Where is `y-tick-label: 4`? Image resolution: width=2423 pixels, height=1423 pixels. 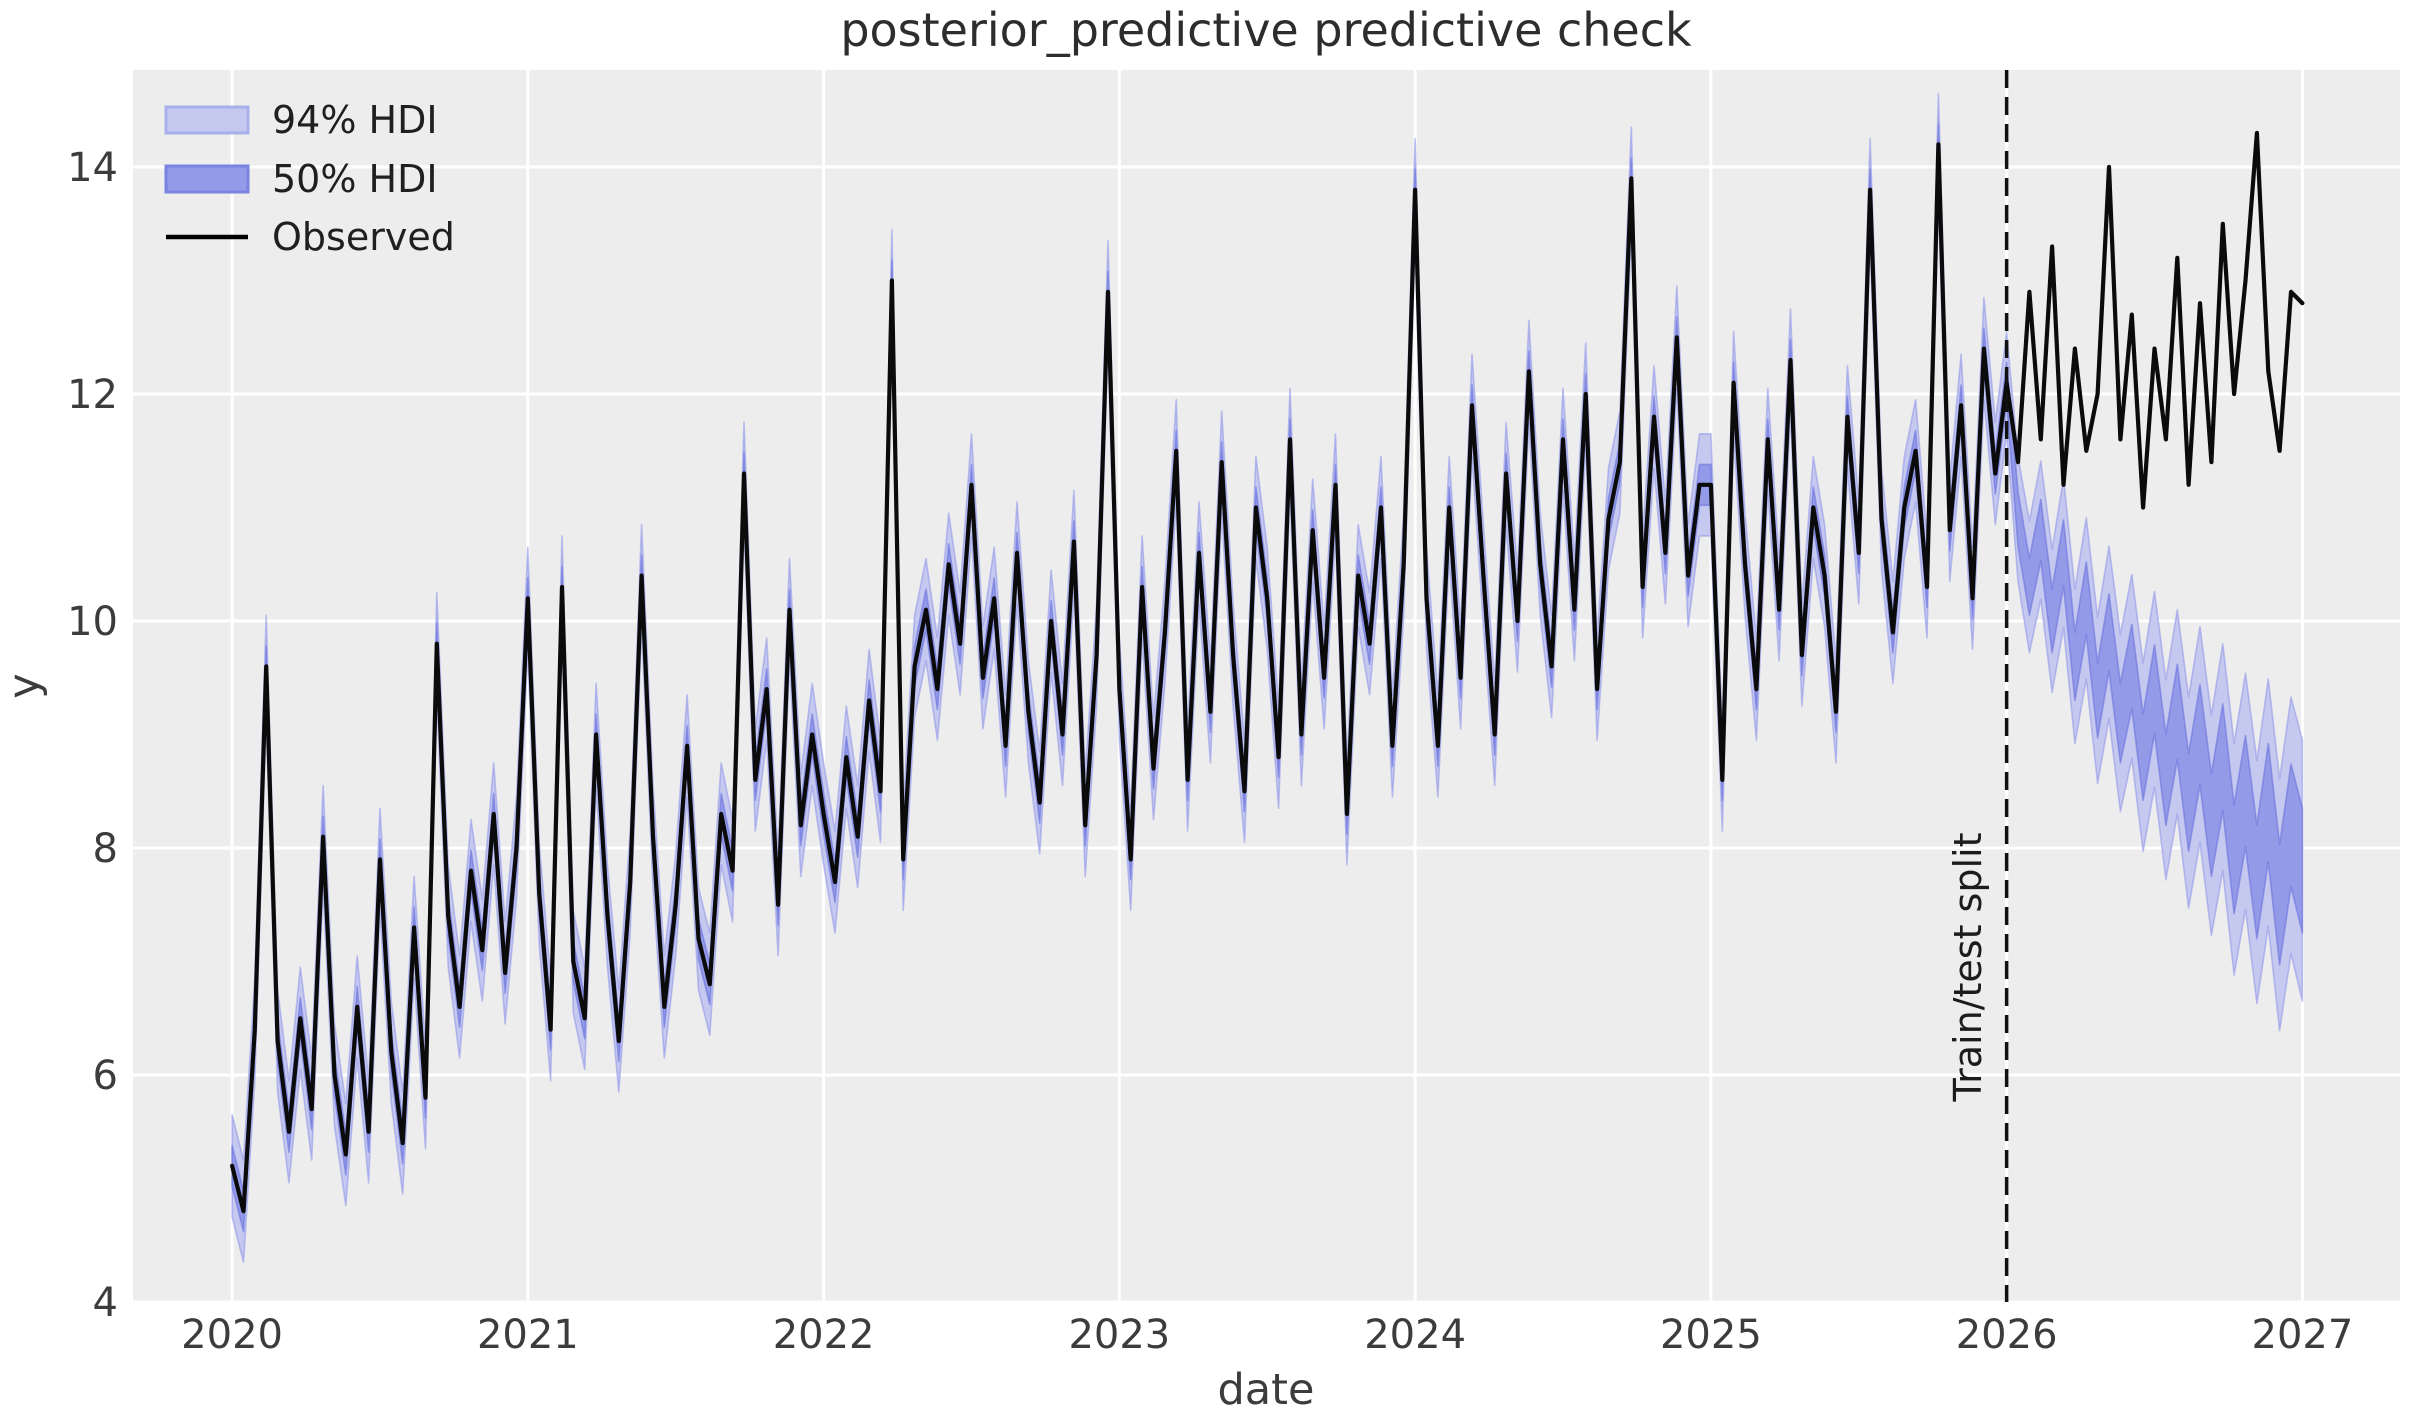
y-tick-label: 4 is located at coordinates (105, 1303).